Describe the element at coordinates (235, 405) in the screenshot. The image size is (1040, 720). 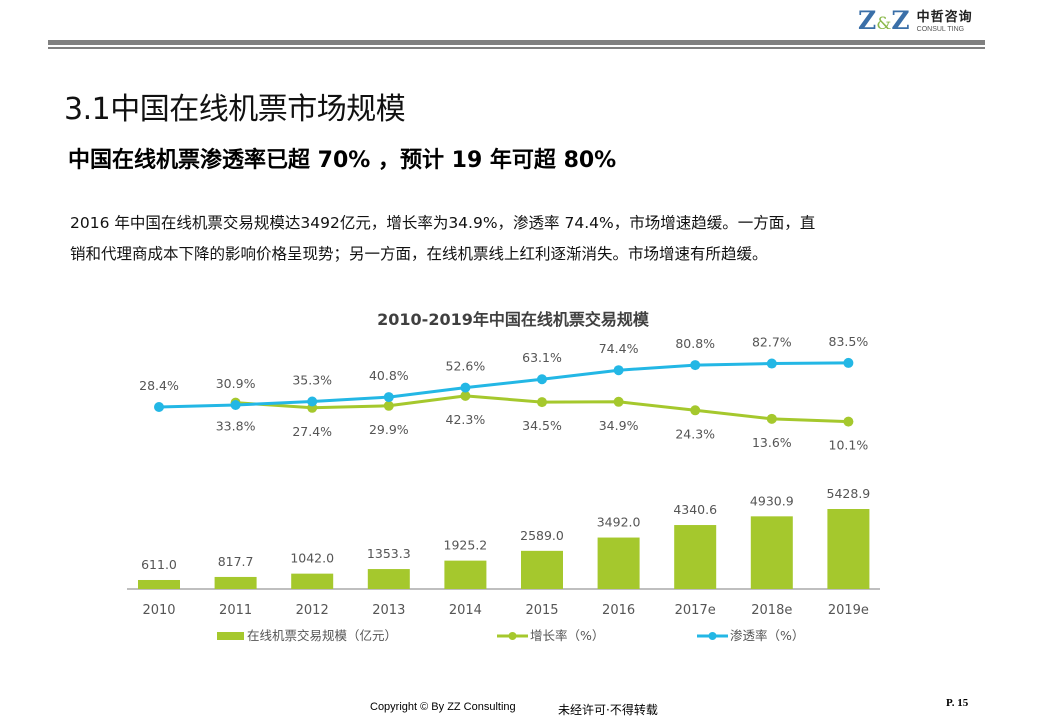
I see `penetration-rate-point-2011` at that location.